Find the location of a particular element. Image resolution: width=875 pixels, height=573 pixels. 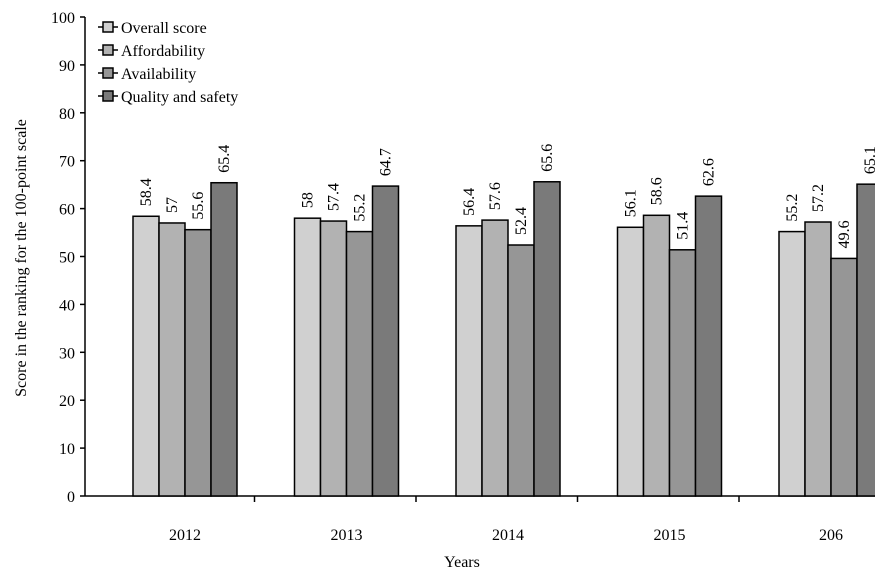

data-label: 62.6 is located at coordinates (709, 172).